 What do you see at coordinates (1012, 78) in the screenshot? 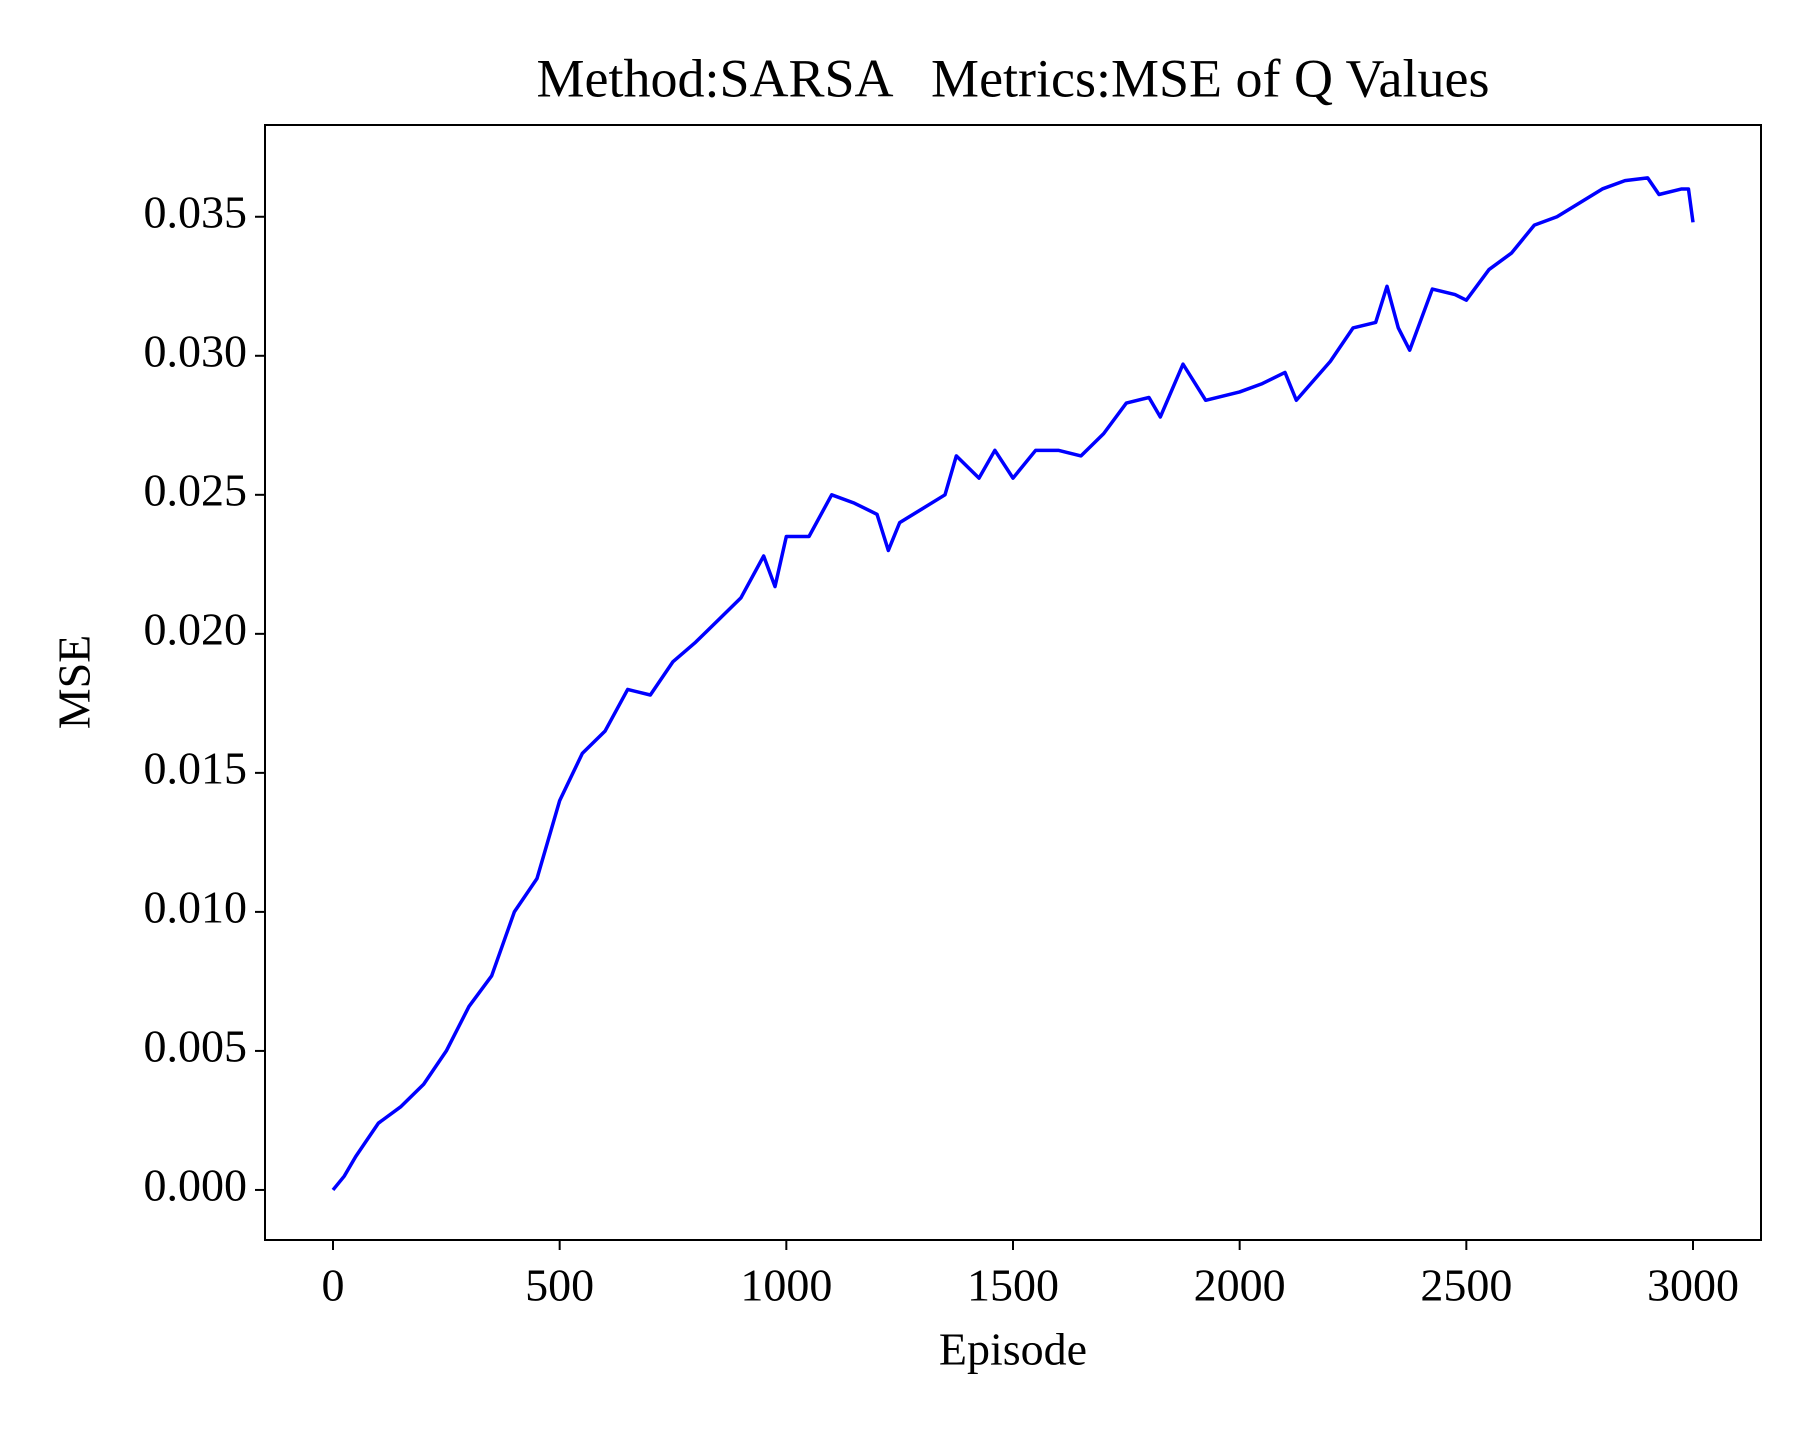
I see `chart-title: Method:SARSA Metrics:MSE of Q Values` at bounding box center [1012, 78].